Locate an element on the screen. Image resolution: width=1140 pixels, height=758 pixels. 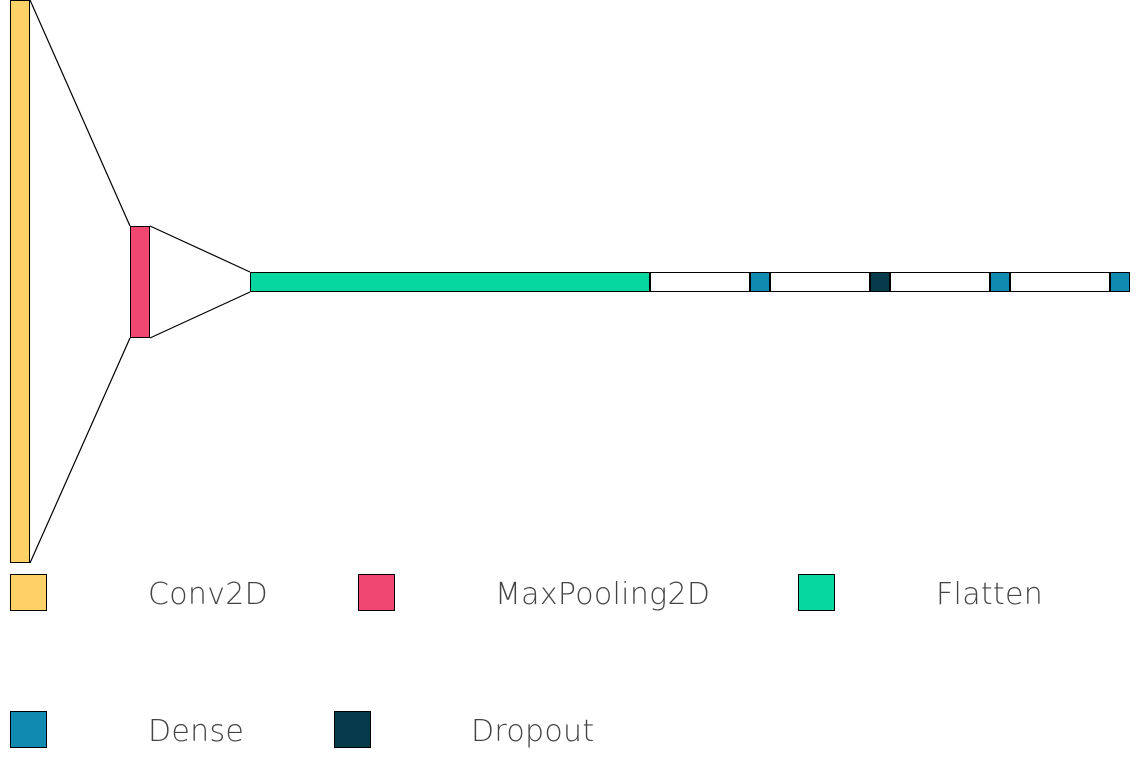
legend-label-dense: Dense is located at coordinates (196, 731).